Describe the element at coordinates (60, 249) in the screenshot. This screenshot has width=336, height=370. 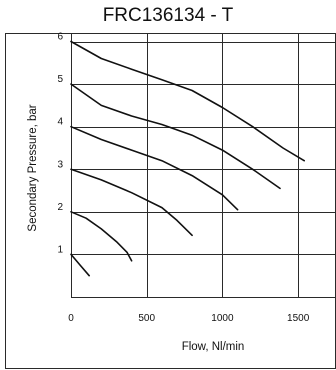
I see `y-tick-label: 1` at that location.